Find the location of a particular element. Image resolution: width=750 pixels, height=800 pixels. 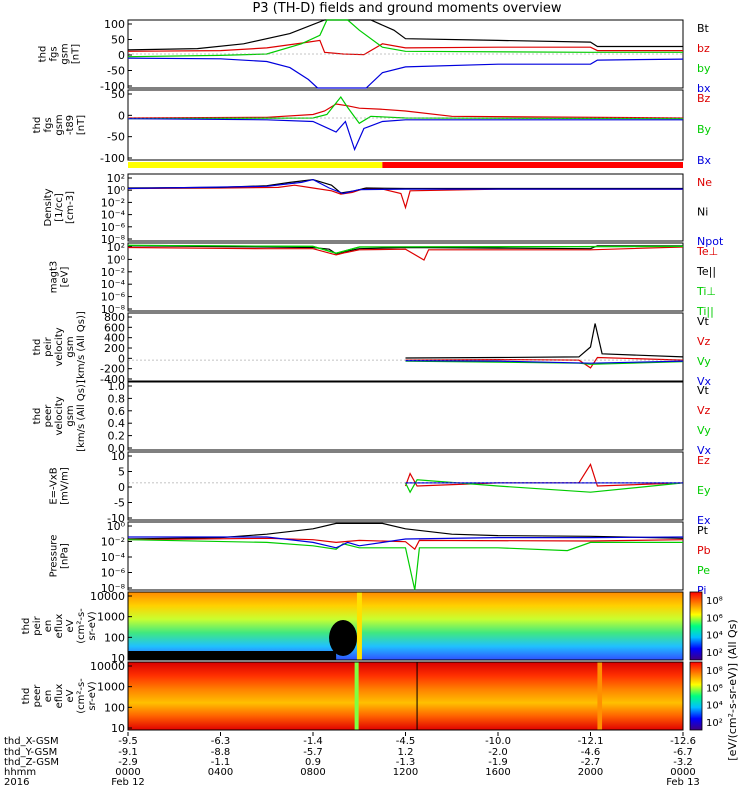

x-tick-label-x: -6.3 is located at coordinates (221, 741).